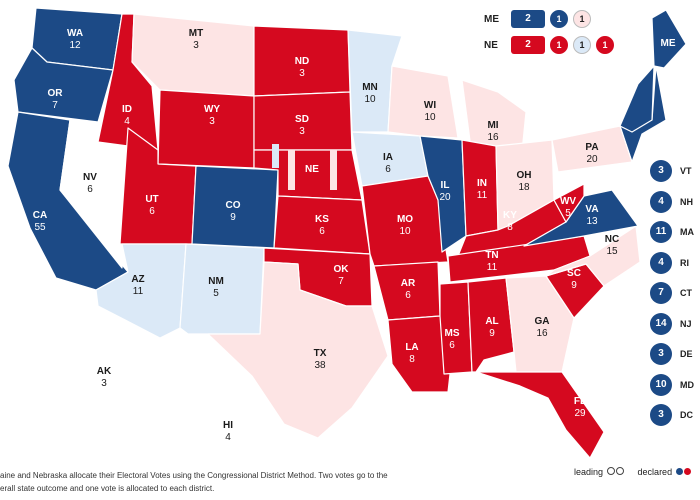 The width and height of the screenshot is (700, 500). What do you see at coordinates (492, 125) in the screenshot?
I see `state-label-mi: MI` at bounding box center [492, 125].